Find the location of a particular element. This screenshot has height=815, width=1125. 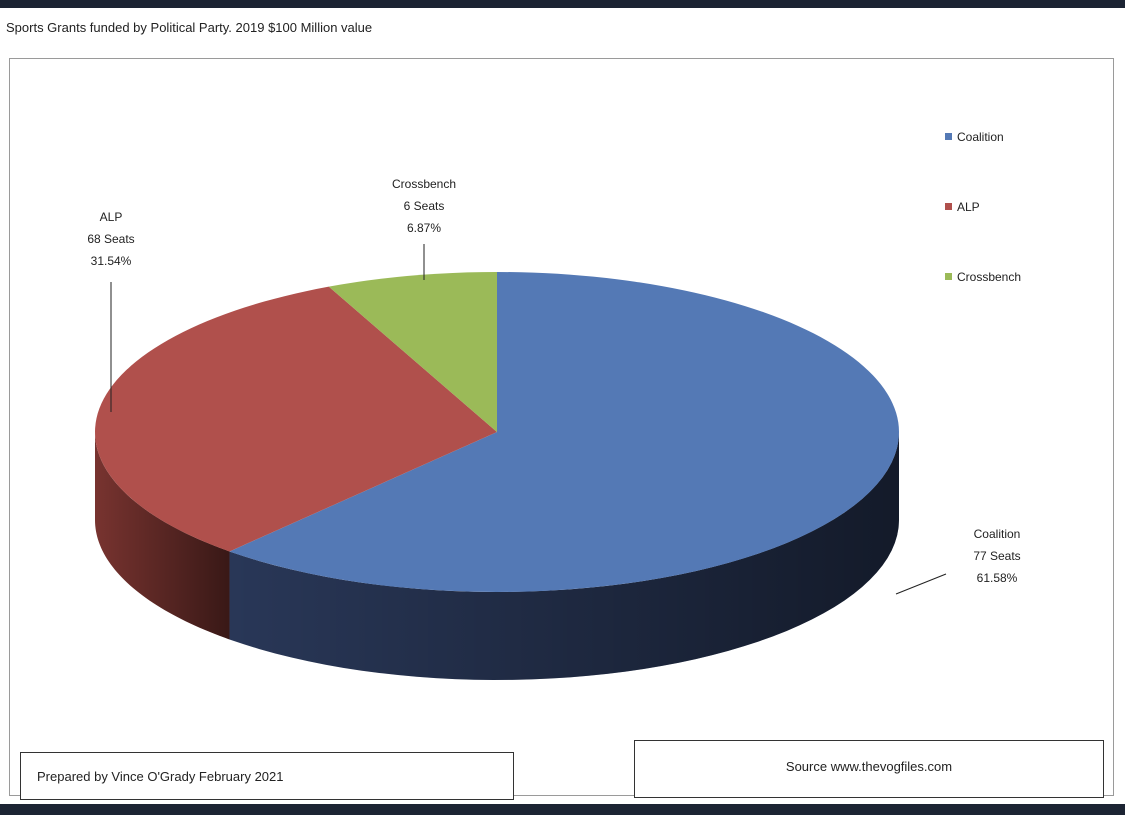

data-label-alp-percent: 31.54% is located at coordinates (111, 261).